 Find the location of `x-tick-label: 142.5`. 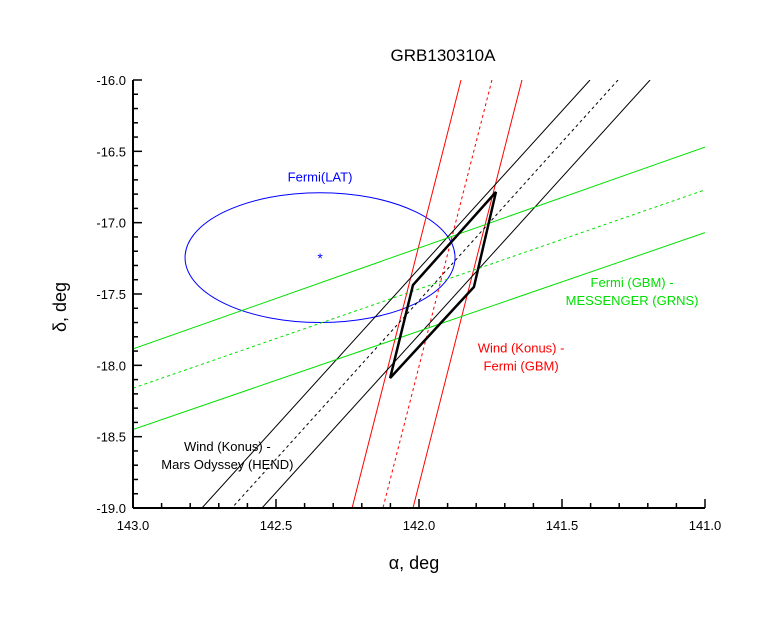

x-tick-label: 142.5 is located at coordinates (276, 525).